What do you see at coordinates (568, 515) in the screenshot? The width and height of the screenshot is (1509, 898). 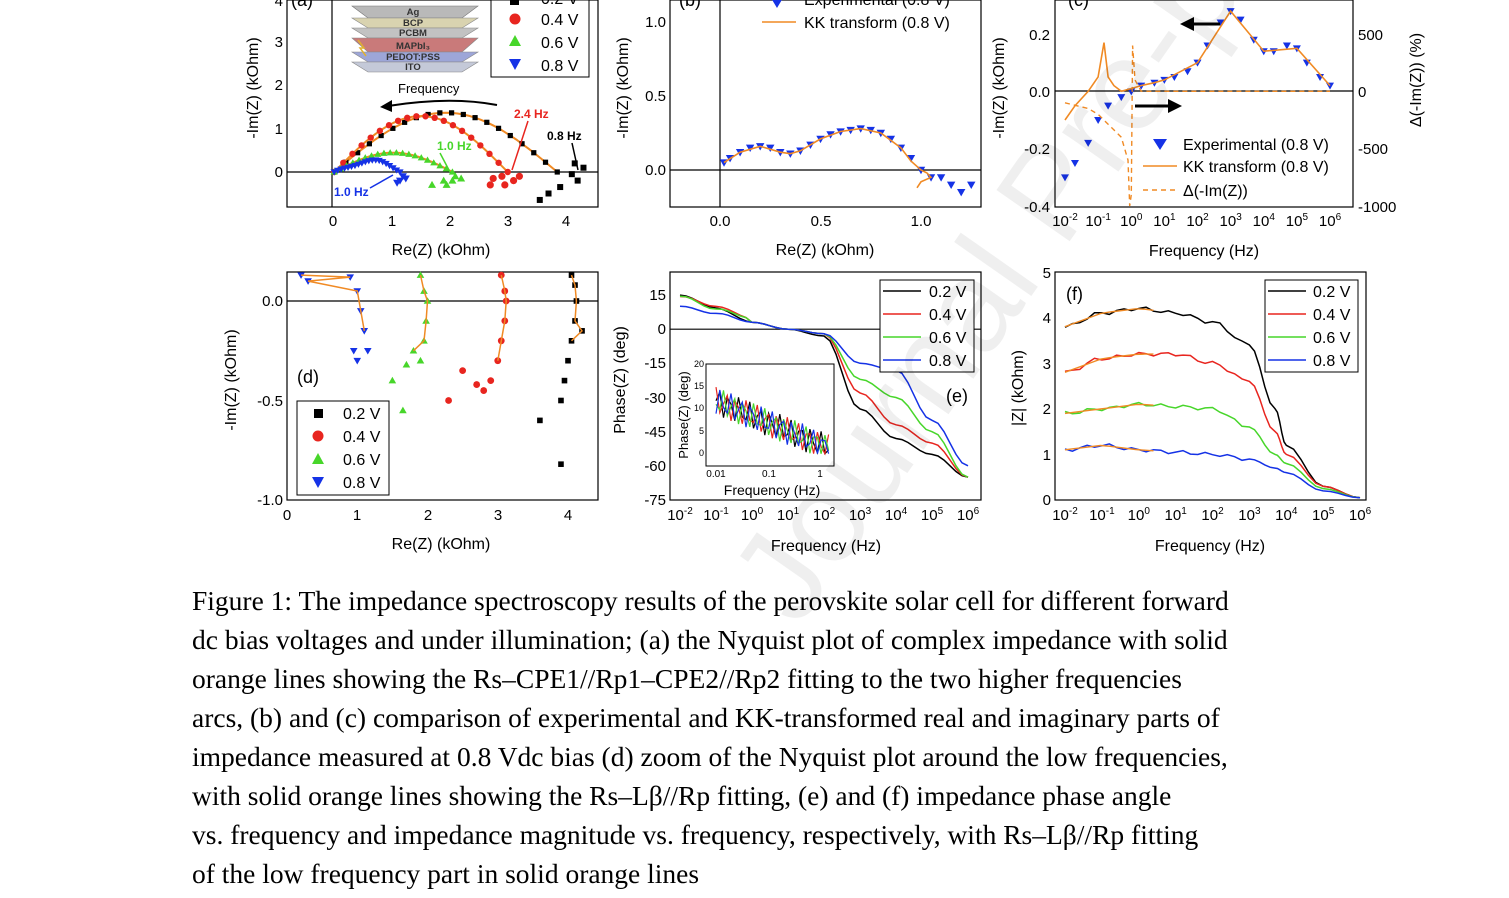 I see `svg-text: 4` at bounding box center [568, 515].